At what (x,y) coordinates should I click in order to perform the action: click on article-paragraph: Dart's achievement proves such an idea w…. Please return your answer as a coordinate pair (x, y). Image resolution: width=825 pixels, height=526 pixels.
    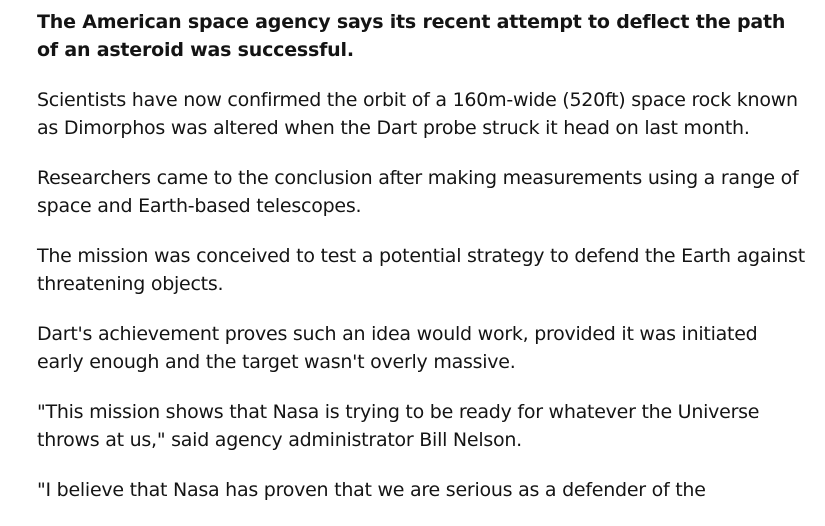
    Looking at the image, I should click on (397, 348).